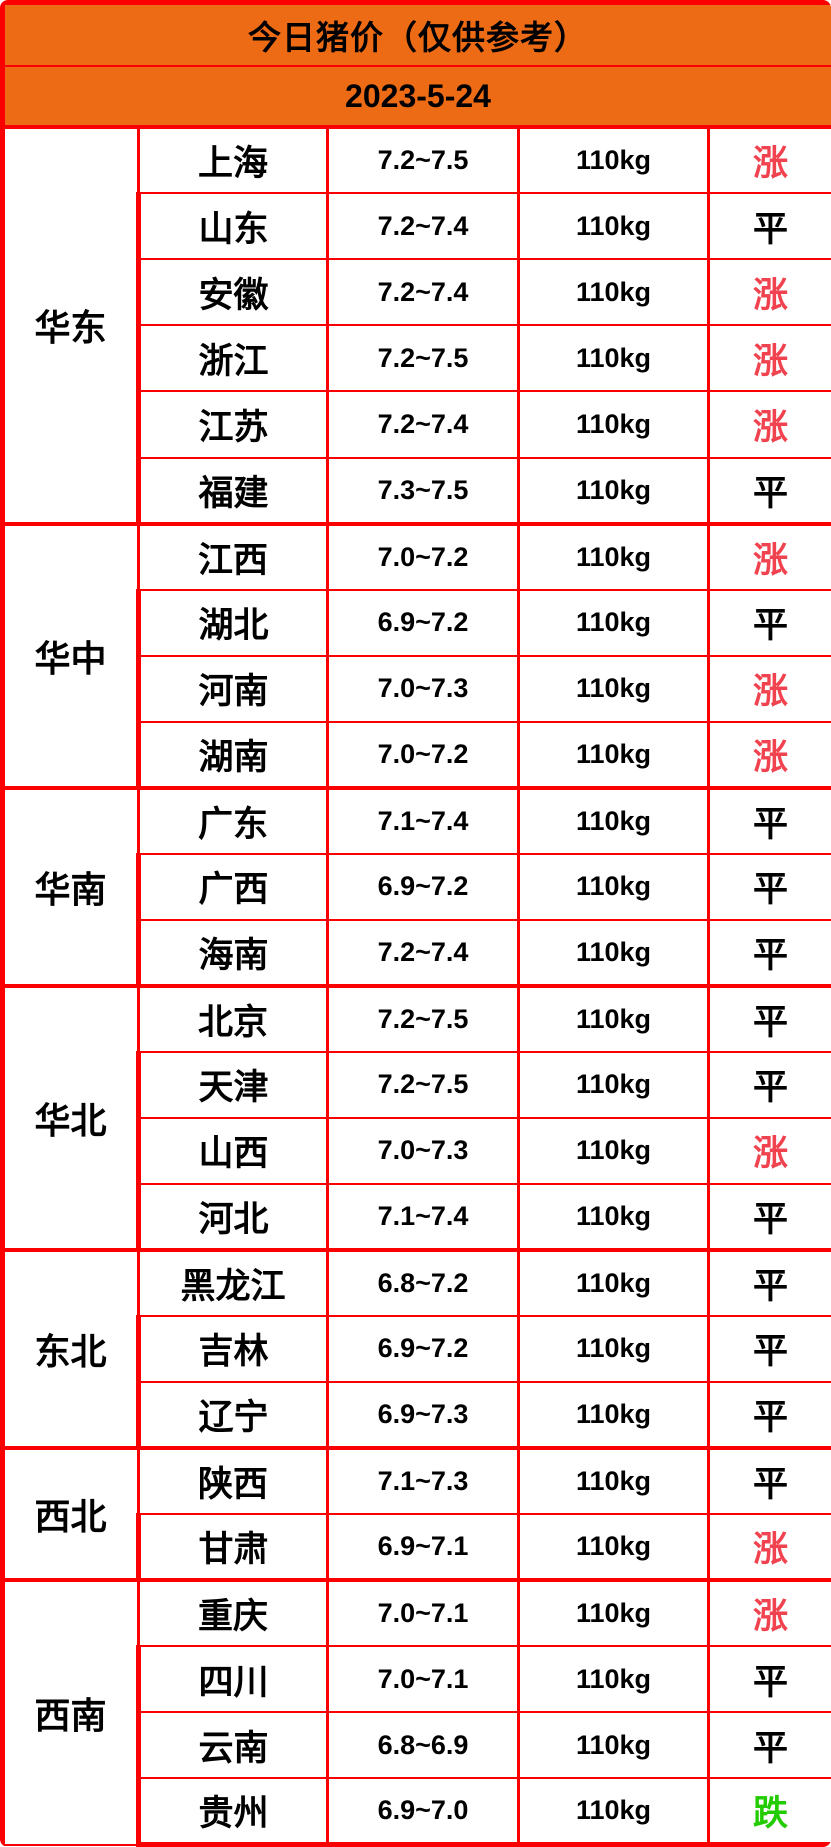 The image size is (831, 1847). I want to click on province-cell: 云南, so click(232, 1745).